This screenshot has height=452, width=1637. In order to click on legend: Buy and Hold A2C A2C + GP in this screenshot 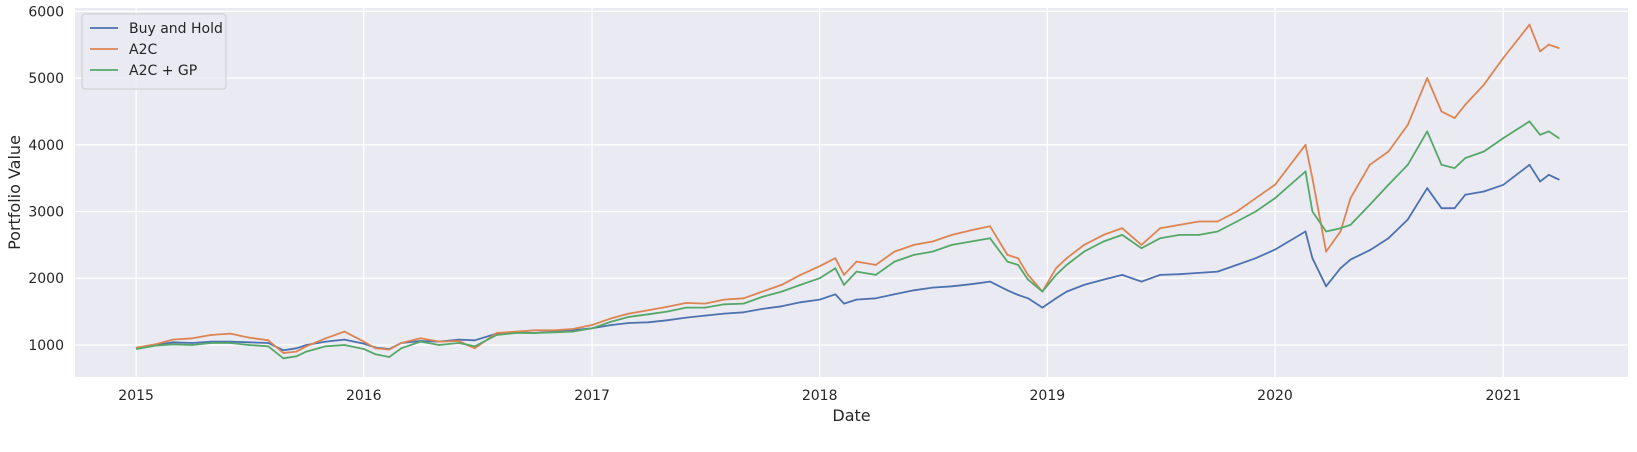, I will do `click(154, 51)`.